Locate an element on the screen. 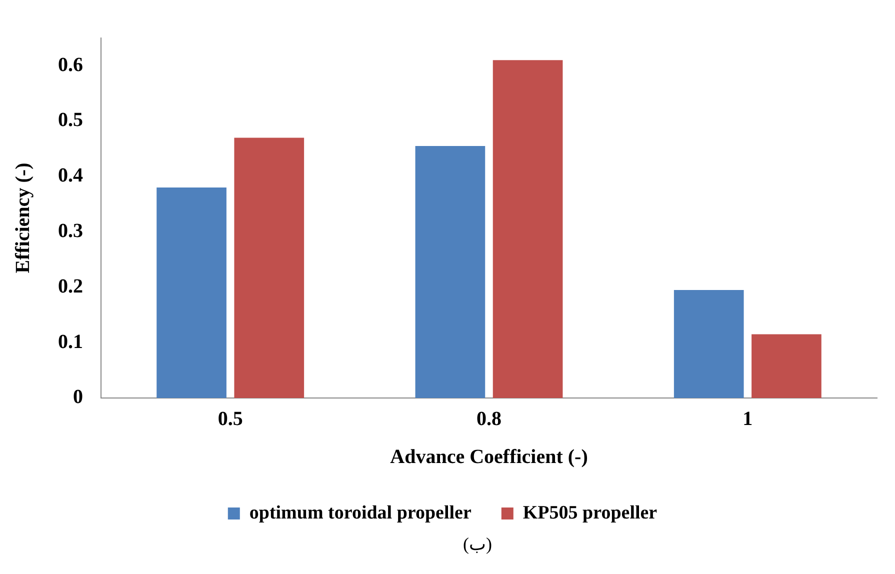  y-tick-label: 0 is located at coordinates (78, 397).